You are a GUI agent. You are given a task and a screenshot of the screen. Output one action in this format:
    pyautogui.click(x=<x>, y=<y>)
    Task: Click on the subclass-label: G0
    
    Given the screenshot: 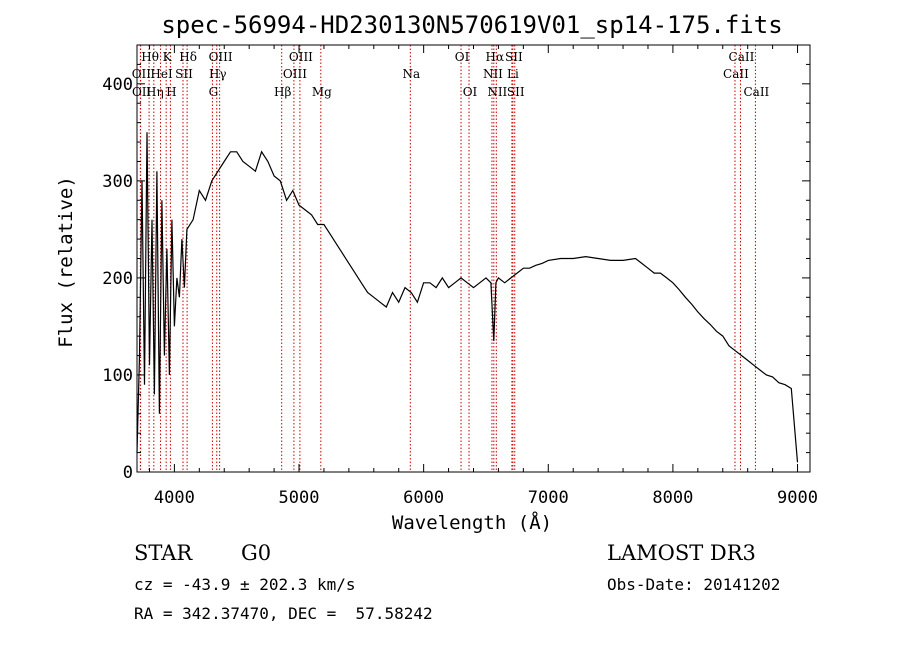 What is the action you would take?
    pyautogui.click(x=256, y=553)
    